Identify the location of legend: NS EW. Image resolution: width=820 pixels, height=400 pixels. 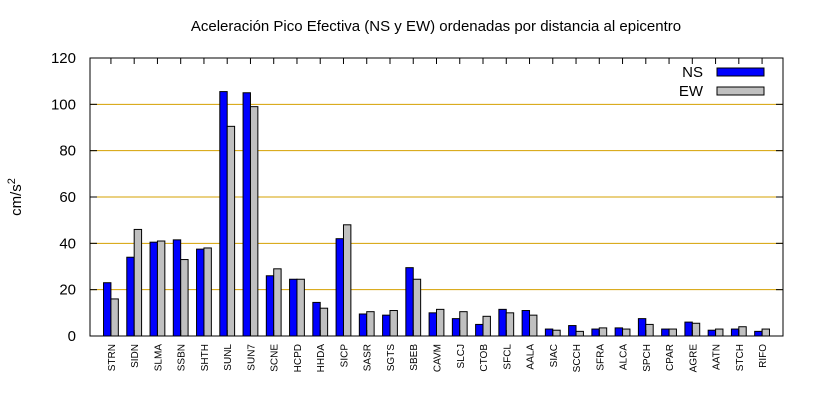
(722, 82).